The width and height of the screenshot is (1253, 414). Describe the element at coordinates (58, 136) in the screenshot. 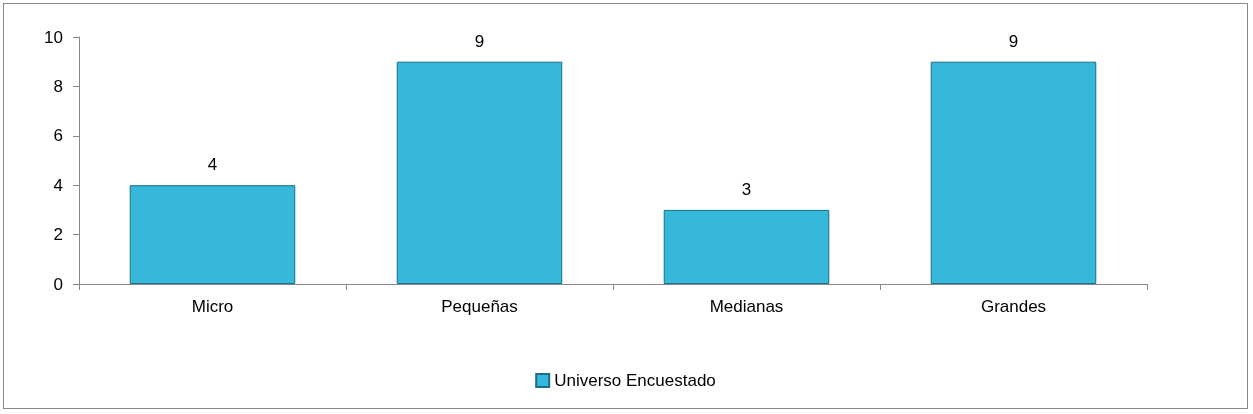

I see `y-tick-label: 6` at that location.